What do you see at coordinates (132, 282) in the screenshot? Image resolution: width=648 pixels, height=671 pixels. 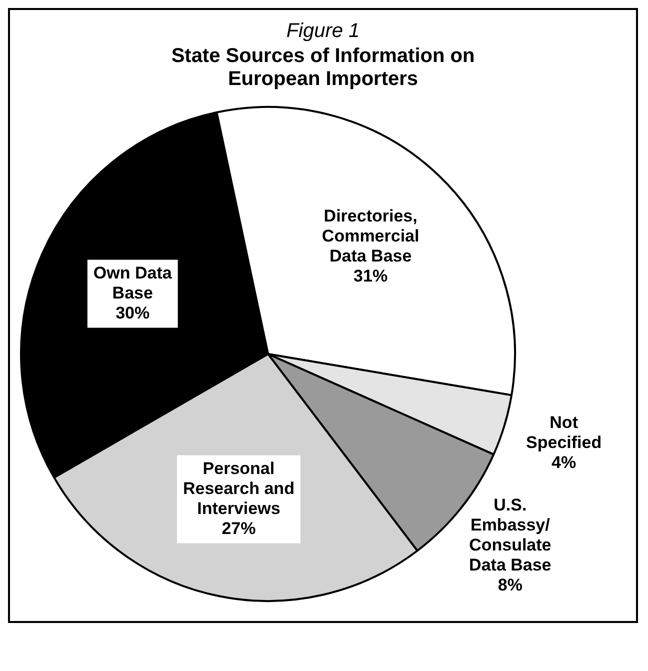 I see `slice-label: Own Data Base` at bounding box center [132, 282].